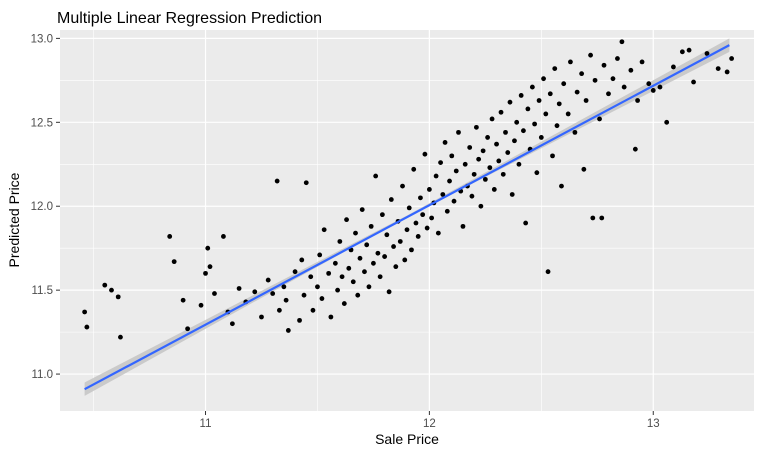 The height and width of the screenshot is (456, 763). What do you see at coordinates (42, 123) in the screenshot?
I see `y-tick-label: 12.5` at bounding box center [42, 123].